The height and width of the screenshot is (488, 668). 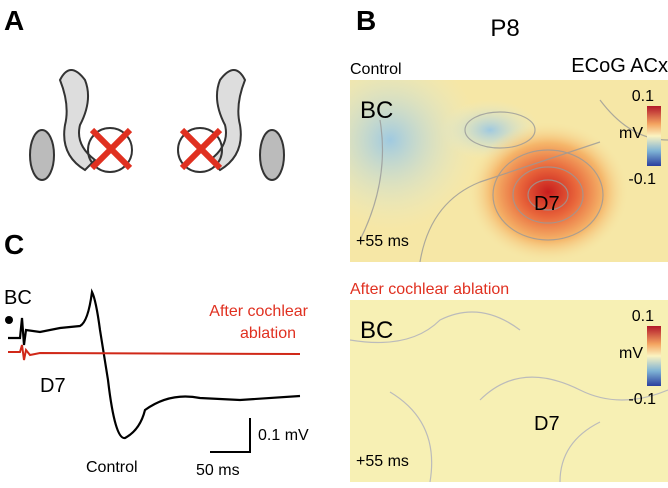 What do you see at coordinates (18, 298) in the screenshot?
I see `stimulus-label: BC` at bounding box center [18, 298].